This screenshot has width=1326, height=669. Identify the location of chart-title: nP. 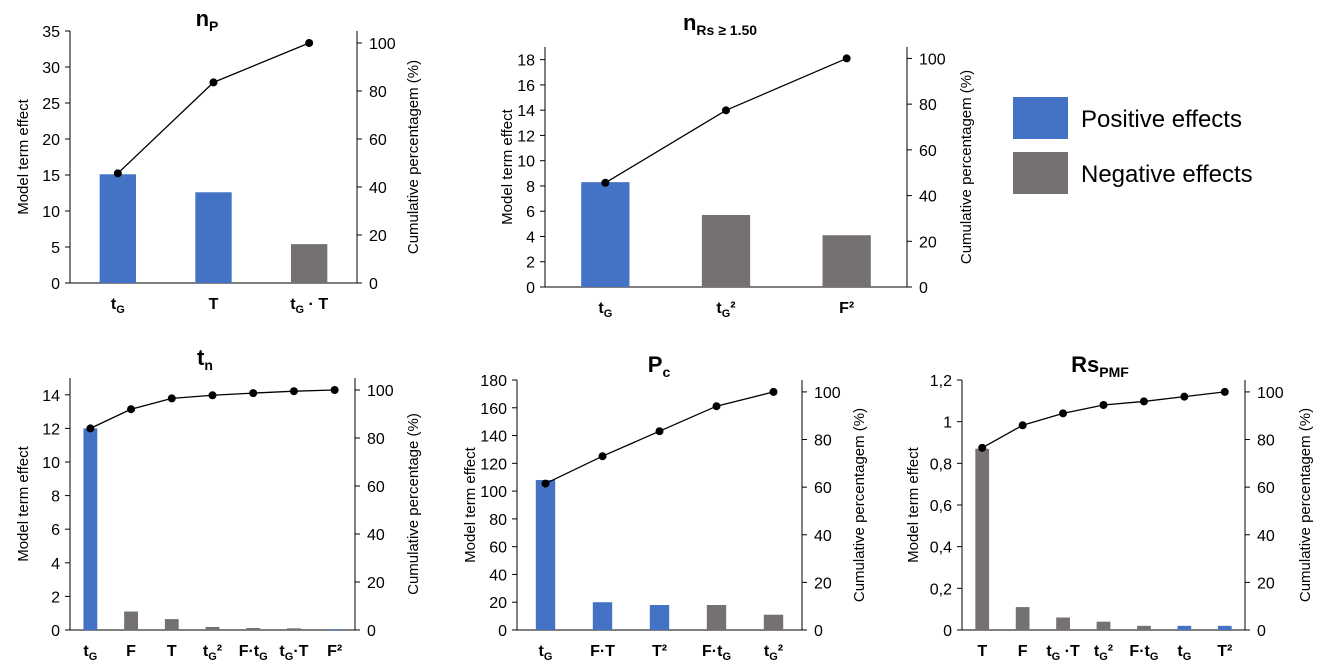
(207, 20).